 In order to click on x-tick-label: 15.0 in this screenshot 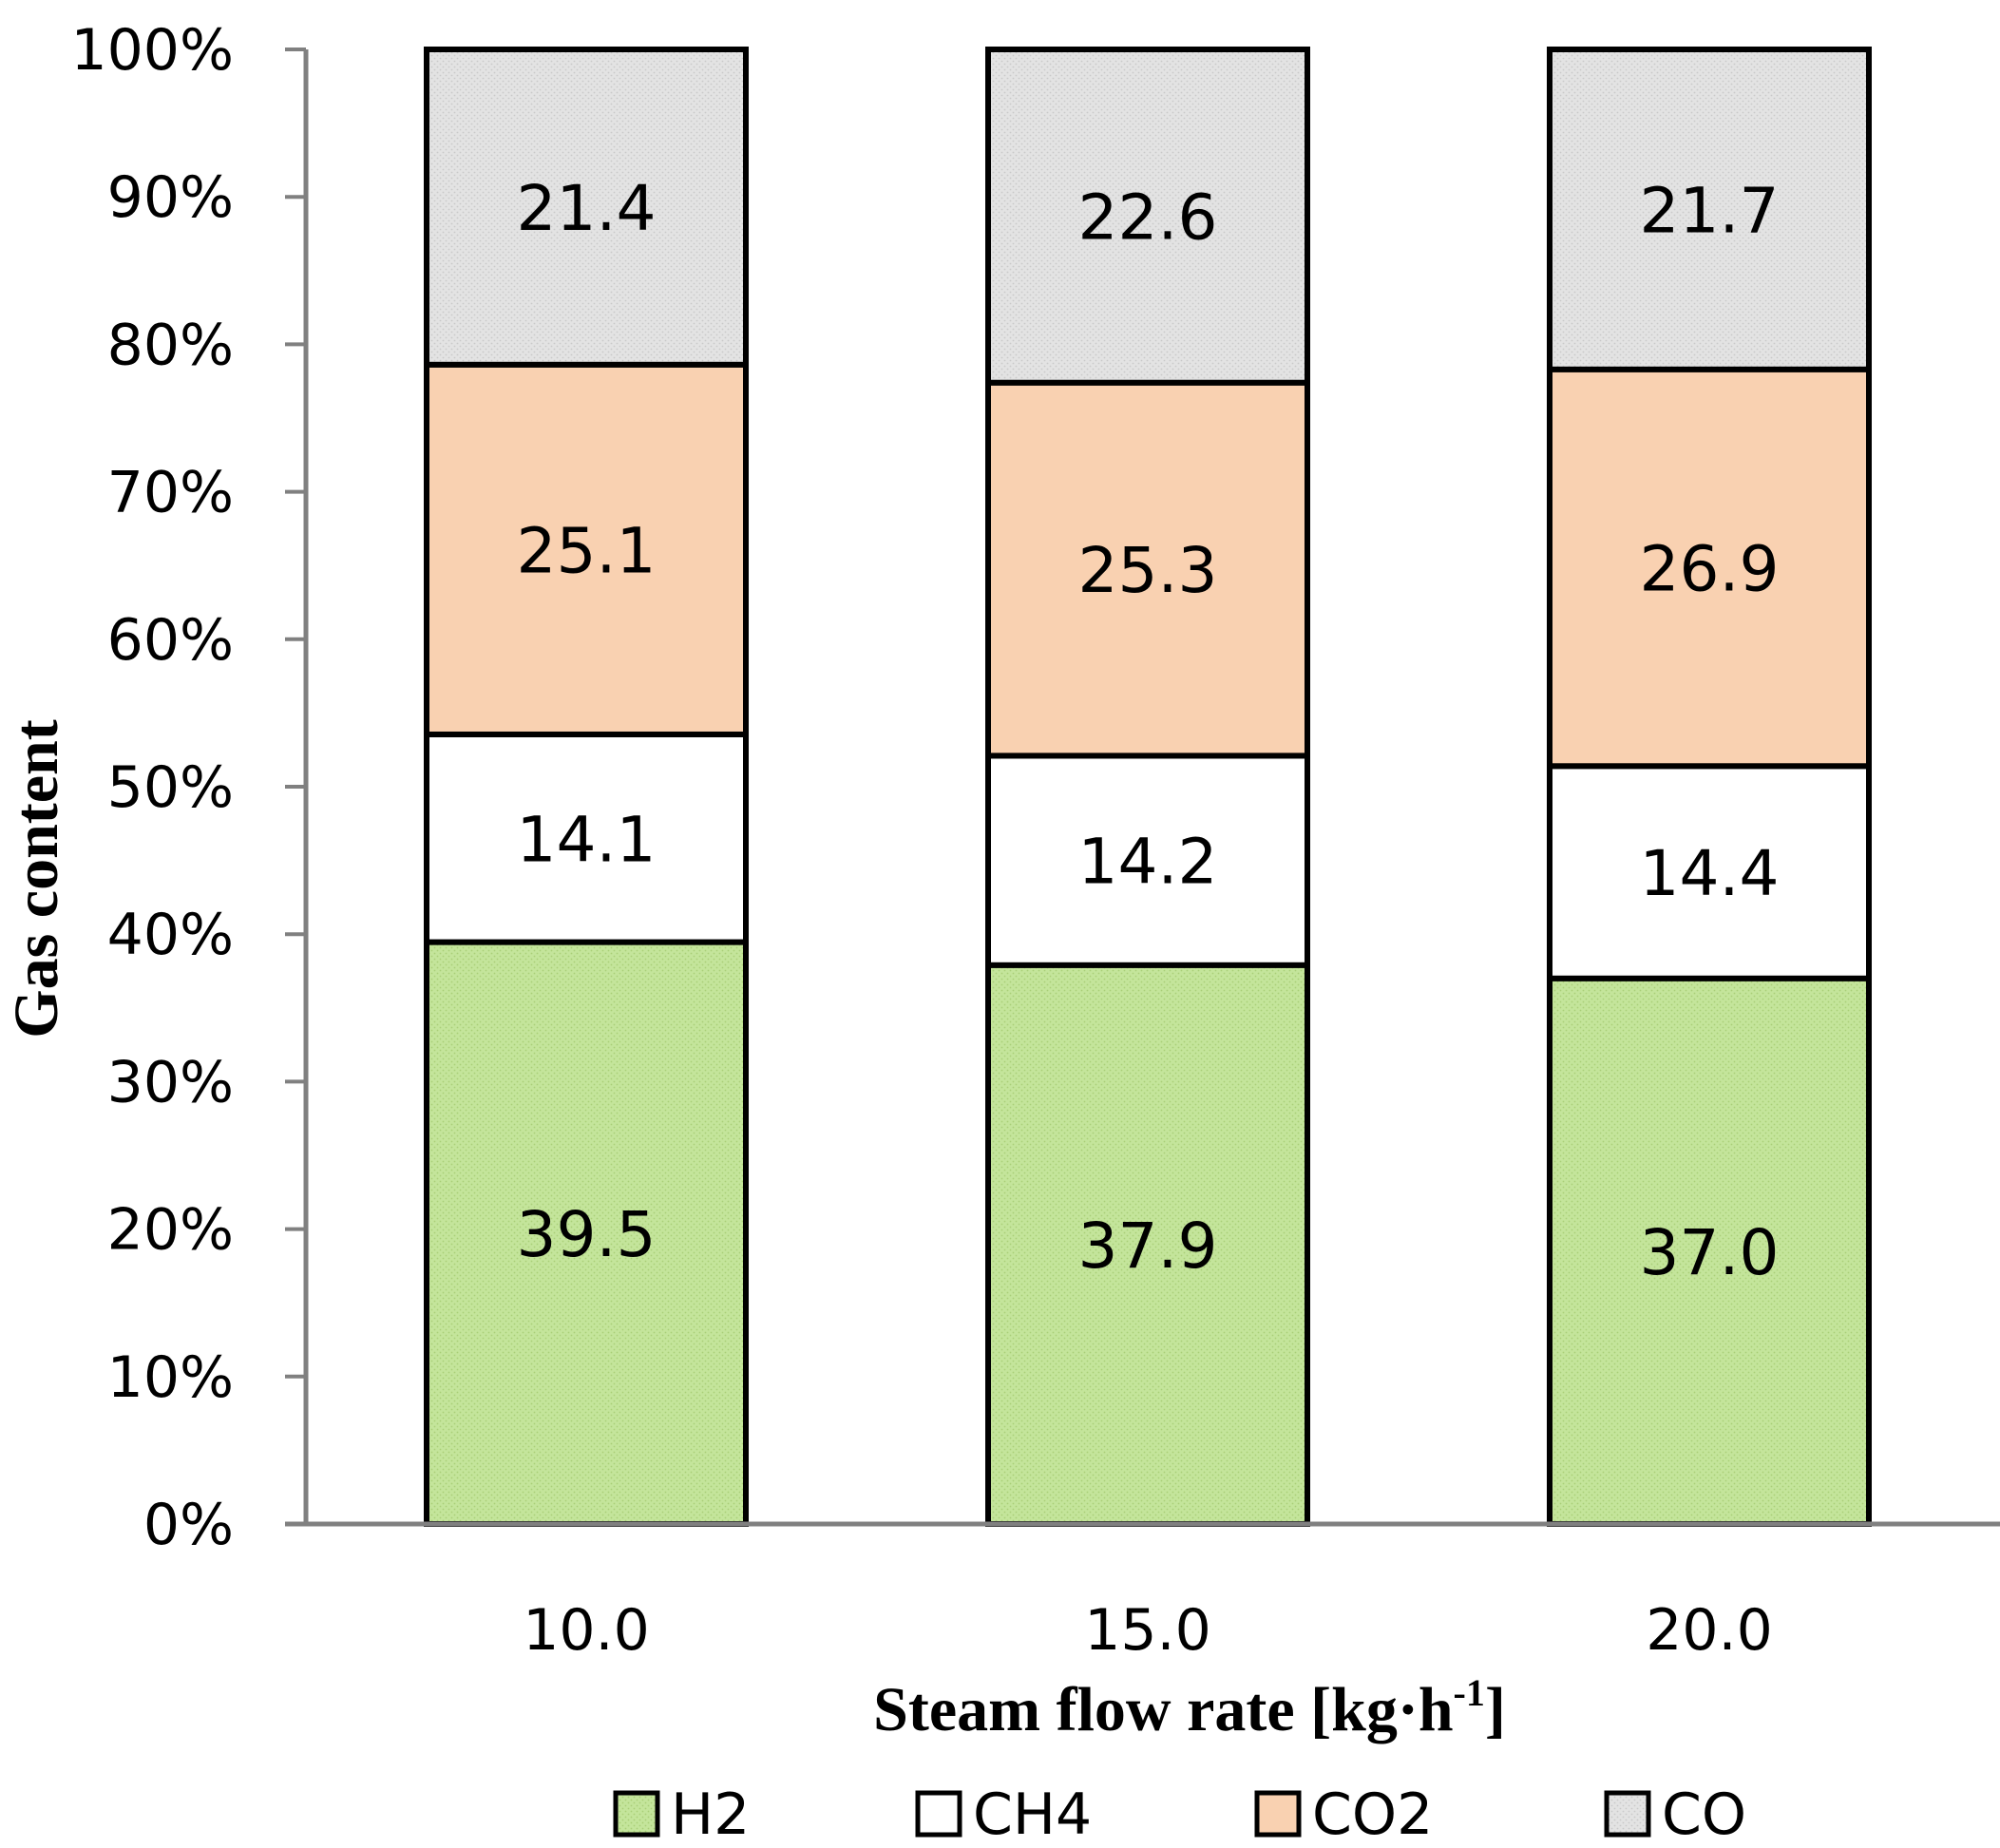, I will do `click(1147, 1631)`.